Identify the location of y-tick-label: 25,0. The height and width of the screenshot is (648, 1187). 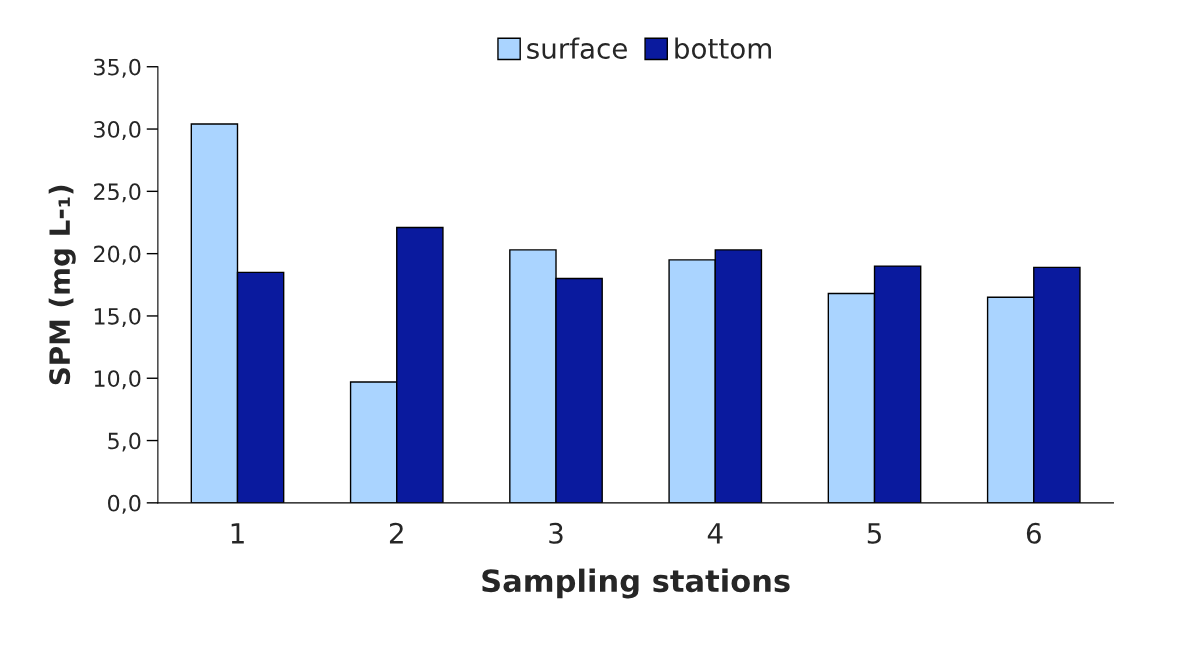
(117, 193).